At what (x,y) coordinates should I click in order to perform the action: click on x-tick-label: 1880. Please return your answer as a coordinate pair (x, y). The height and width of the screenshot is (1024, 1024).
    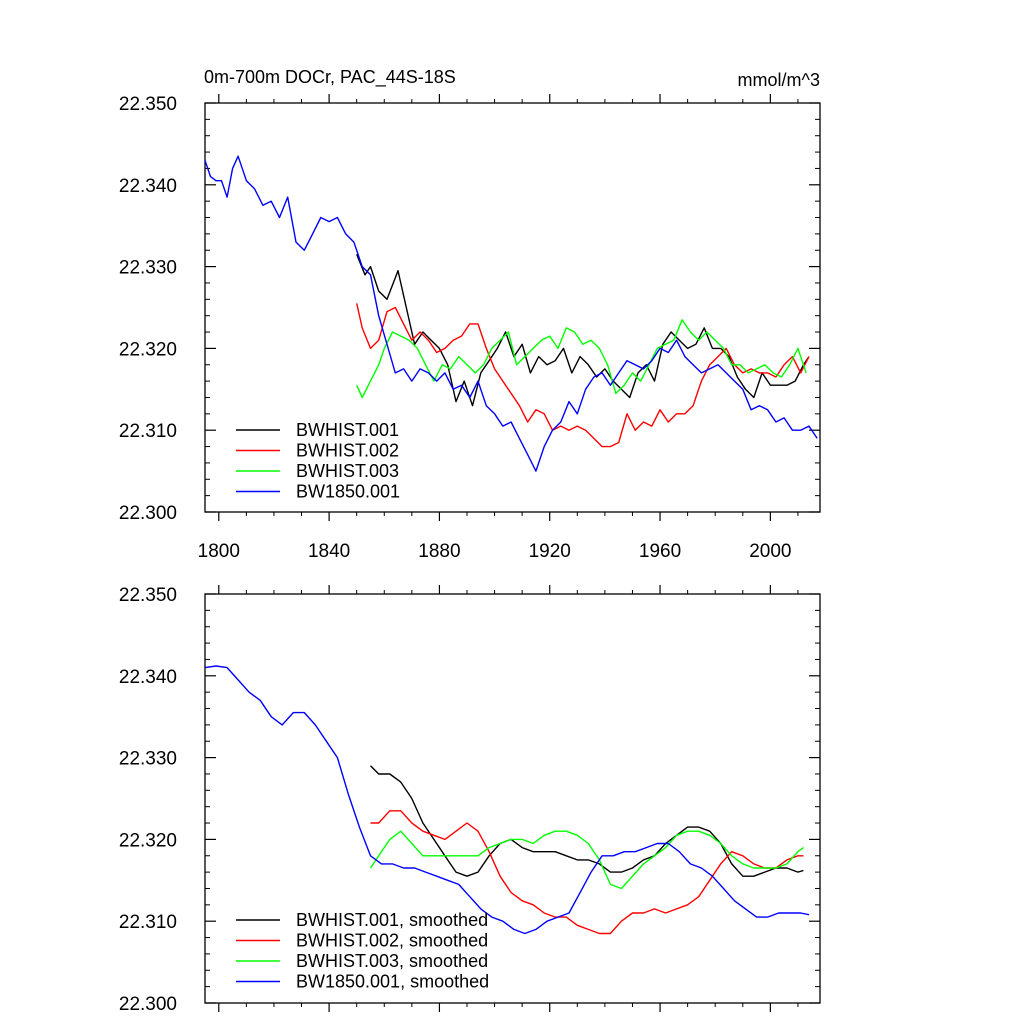
    Looking at the image, I should click on (439, 551).